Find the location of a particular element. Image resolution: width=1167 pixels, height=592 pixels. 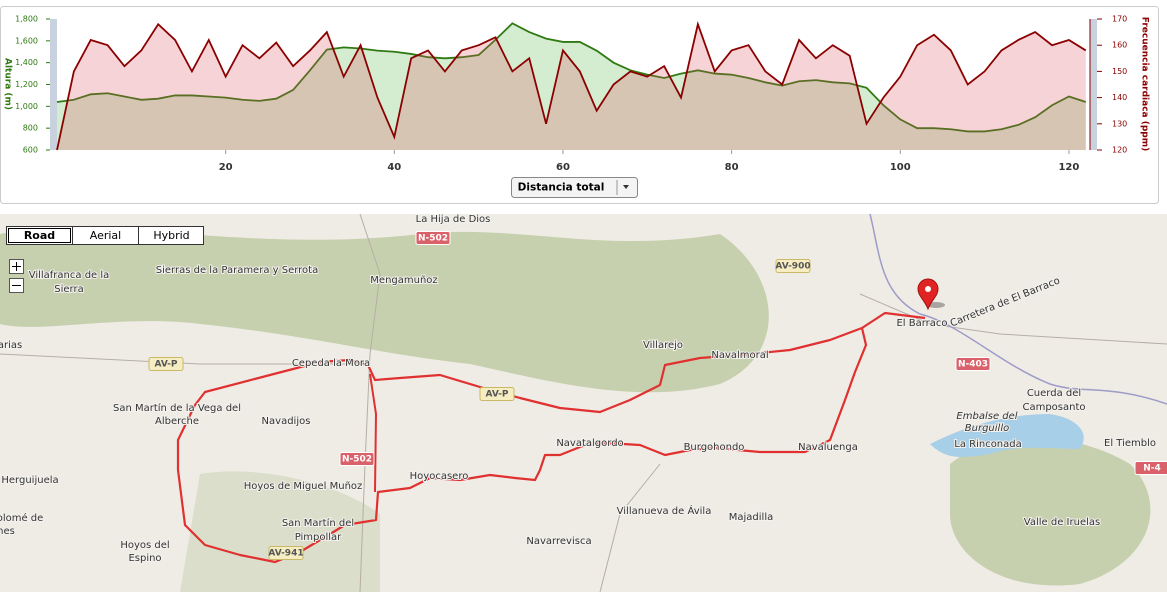

x-tick-label: 120 is located at coordinates (1068, 167).